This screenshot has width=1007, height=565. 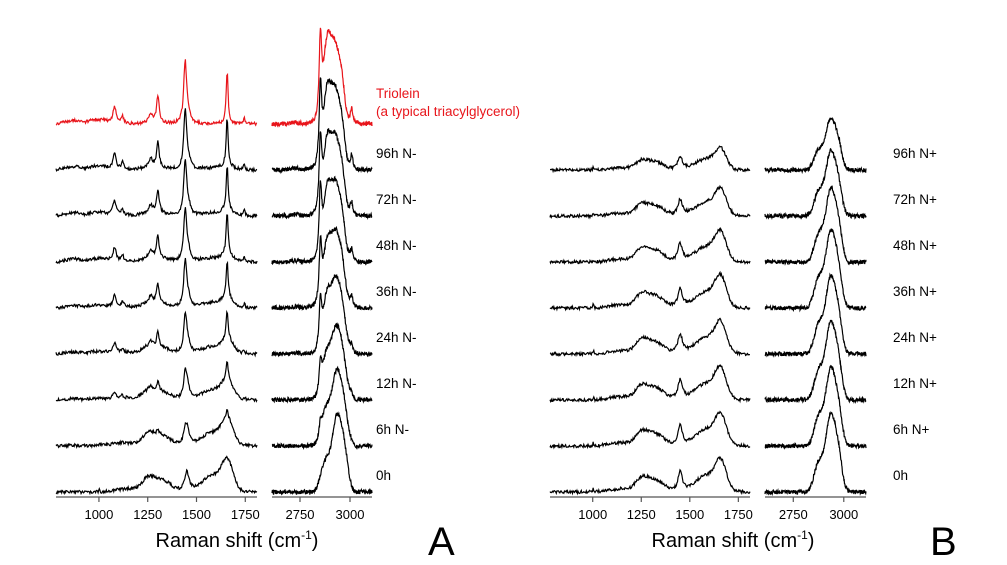 What do you see at coordinates (915, 291) in the screenshot?
I see `series-label: 36h N+` at bounding box center [915, 291].